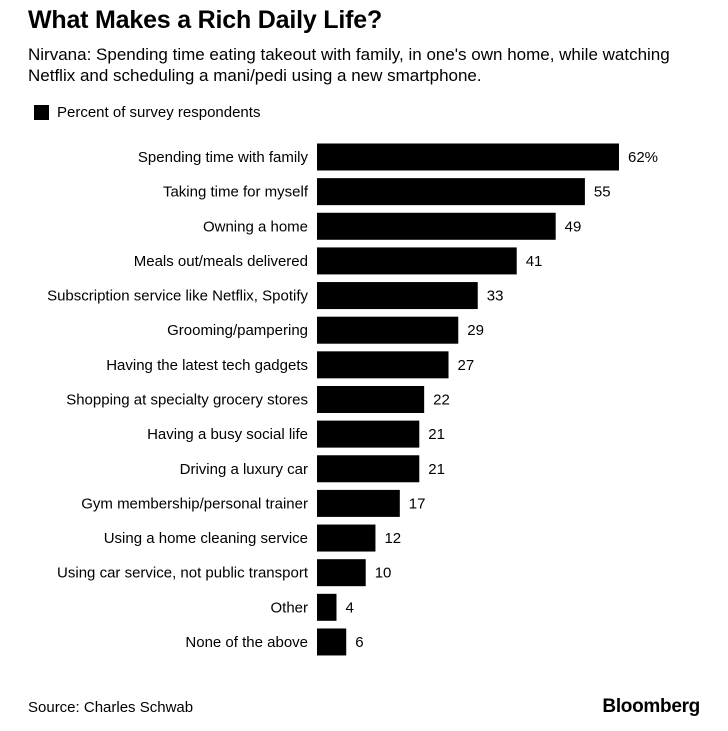 This screenshot has height=731, width=728. I want to click on value-label: 27, so click(466, 365).